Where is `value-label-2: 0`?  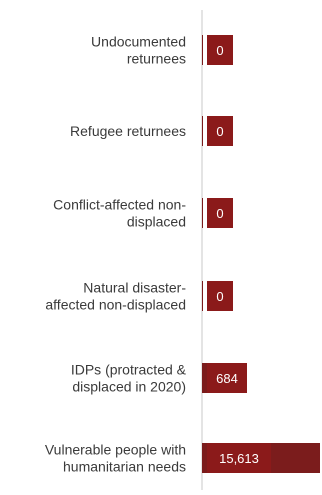 value-label-2: 0 is located at coordinates (219, 213).